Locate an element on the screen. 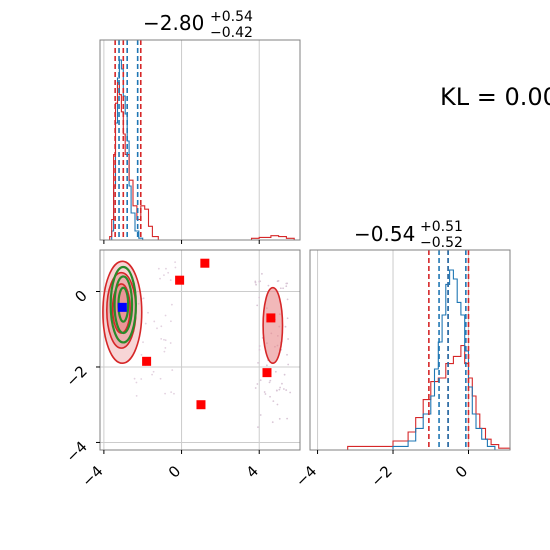  kl-annotation: KL = 0.00 is located at coordinates (495, 97).